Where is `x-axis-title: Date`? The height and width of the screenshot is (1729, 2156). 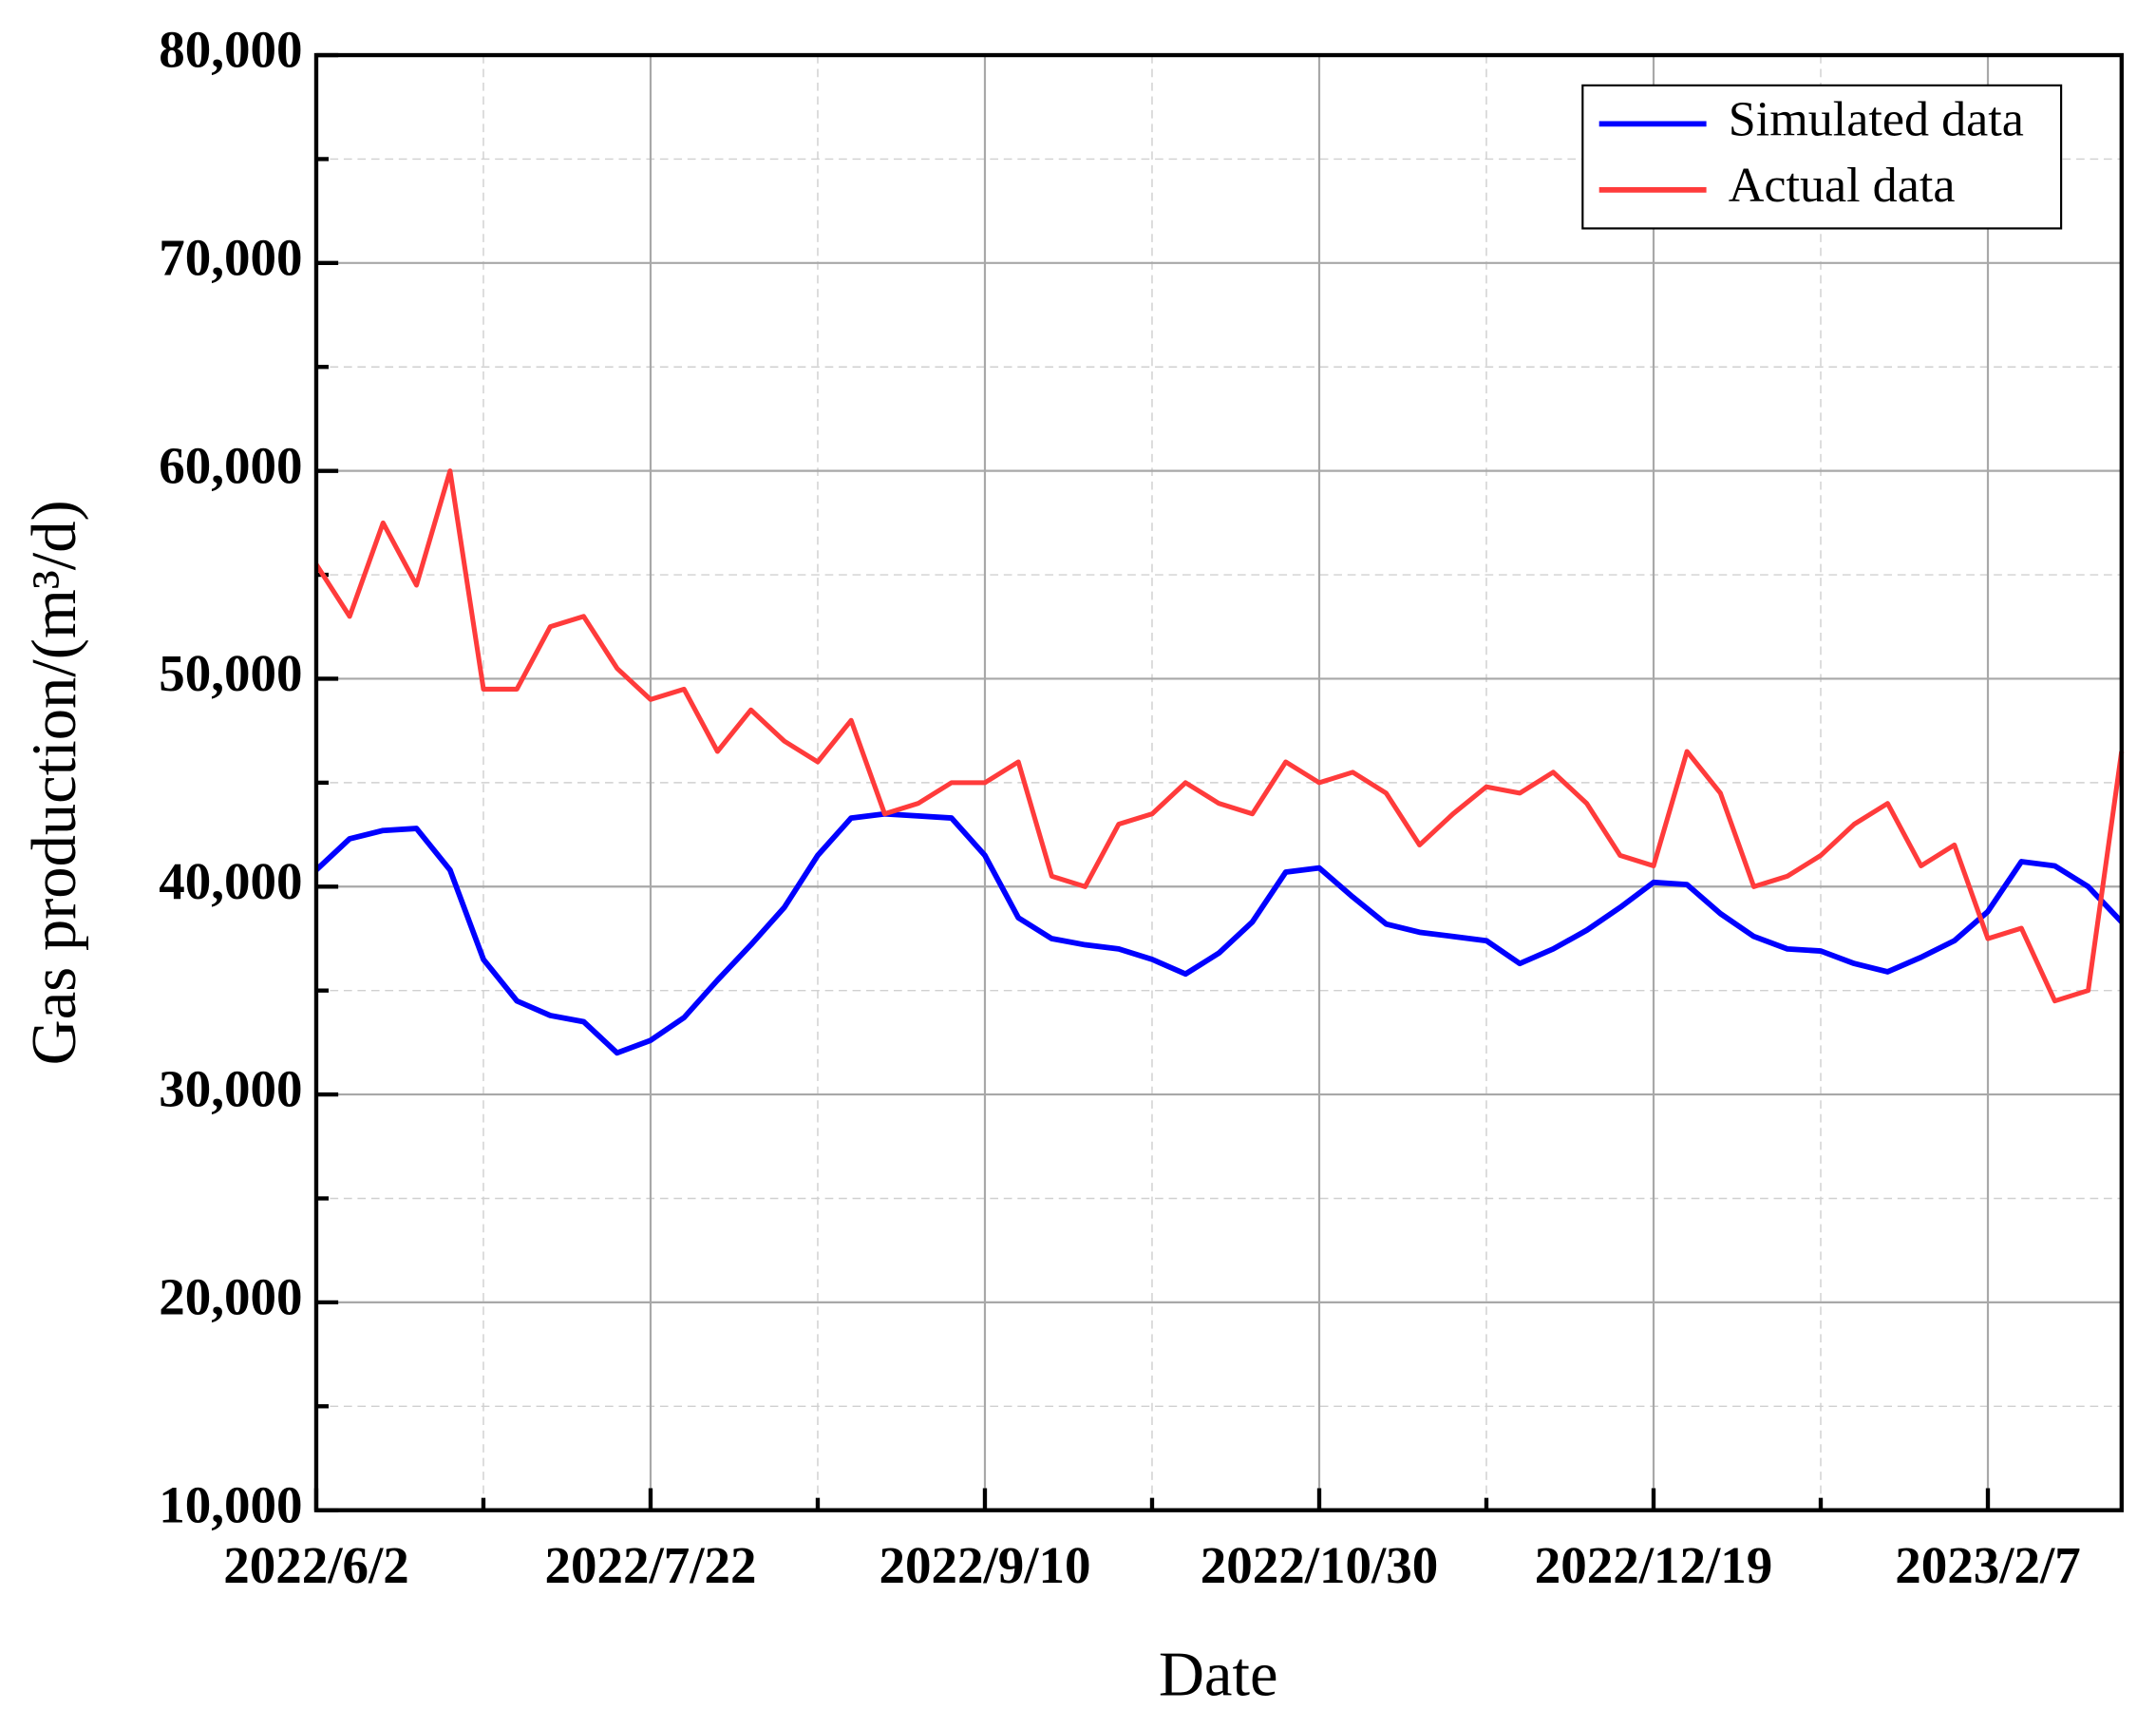
x-axis-title: Date is located at coordinates (1219, 1674).